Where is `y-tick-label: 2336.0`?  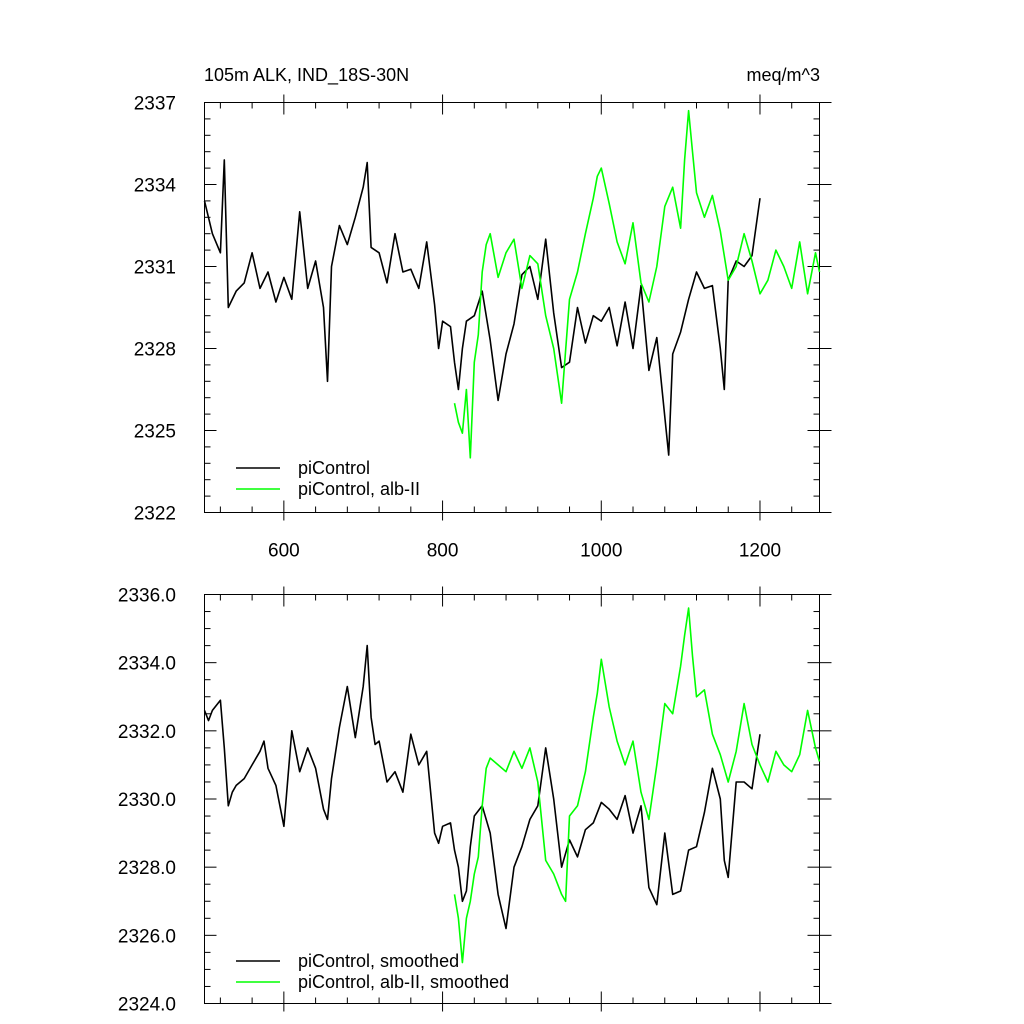
y-tick-label: 2336.0 is located at coordinates (147, 596).